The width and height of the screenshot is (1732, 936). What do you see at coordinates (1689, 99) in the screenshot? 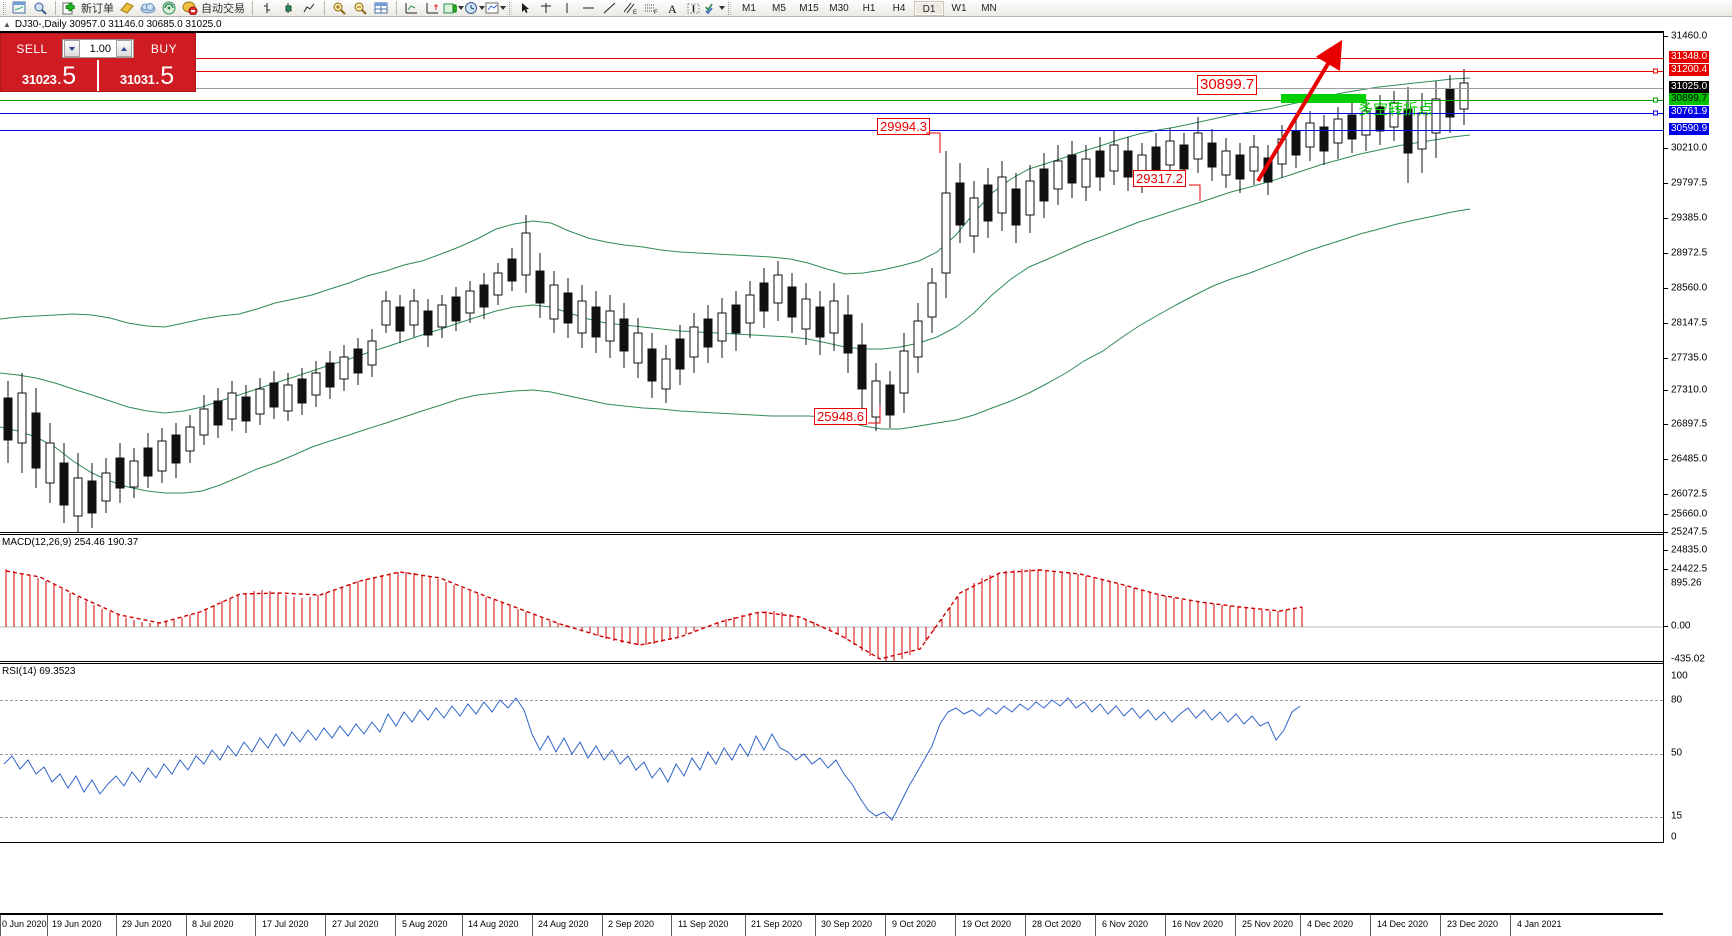
I see `axis-label-30899: 30899.7` at bounding box center [1689, 99].